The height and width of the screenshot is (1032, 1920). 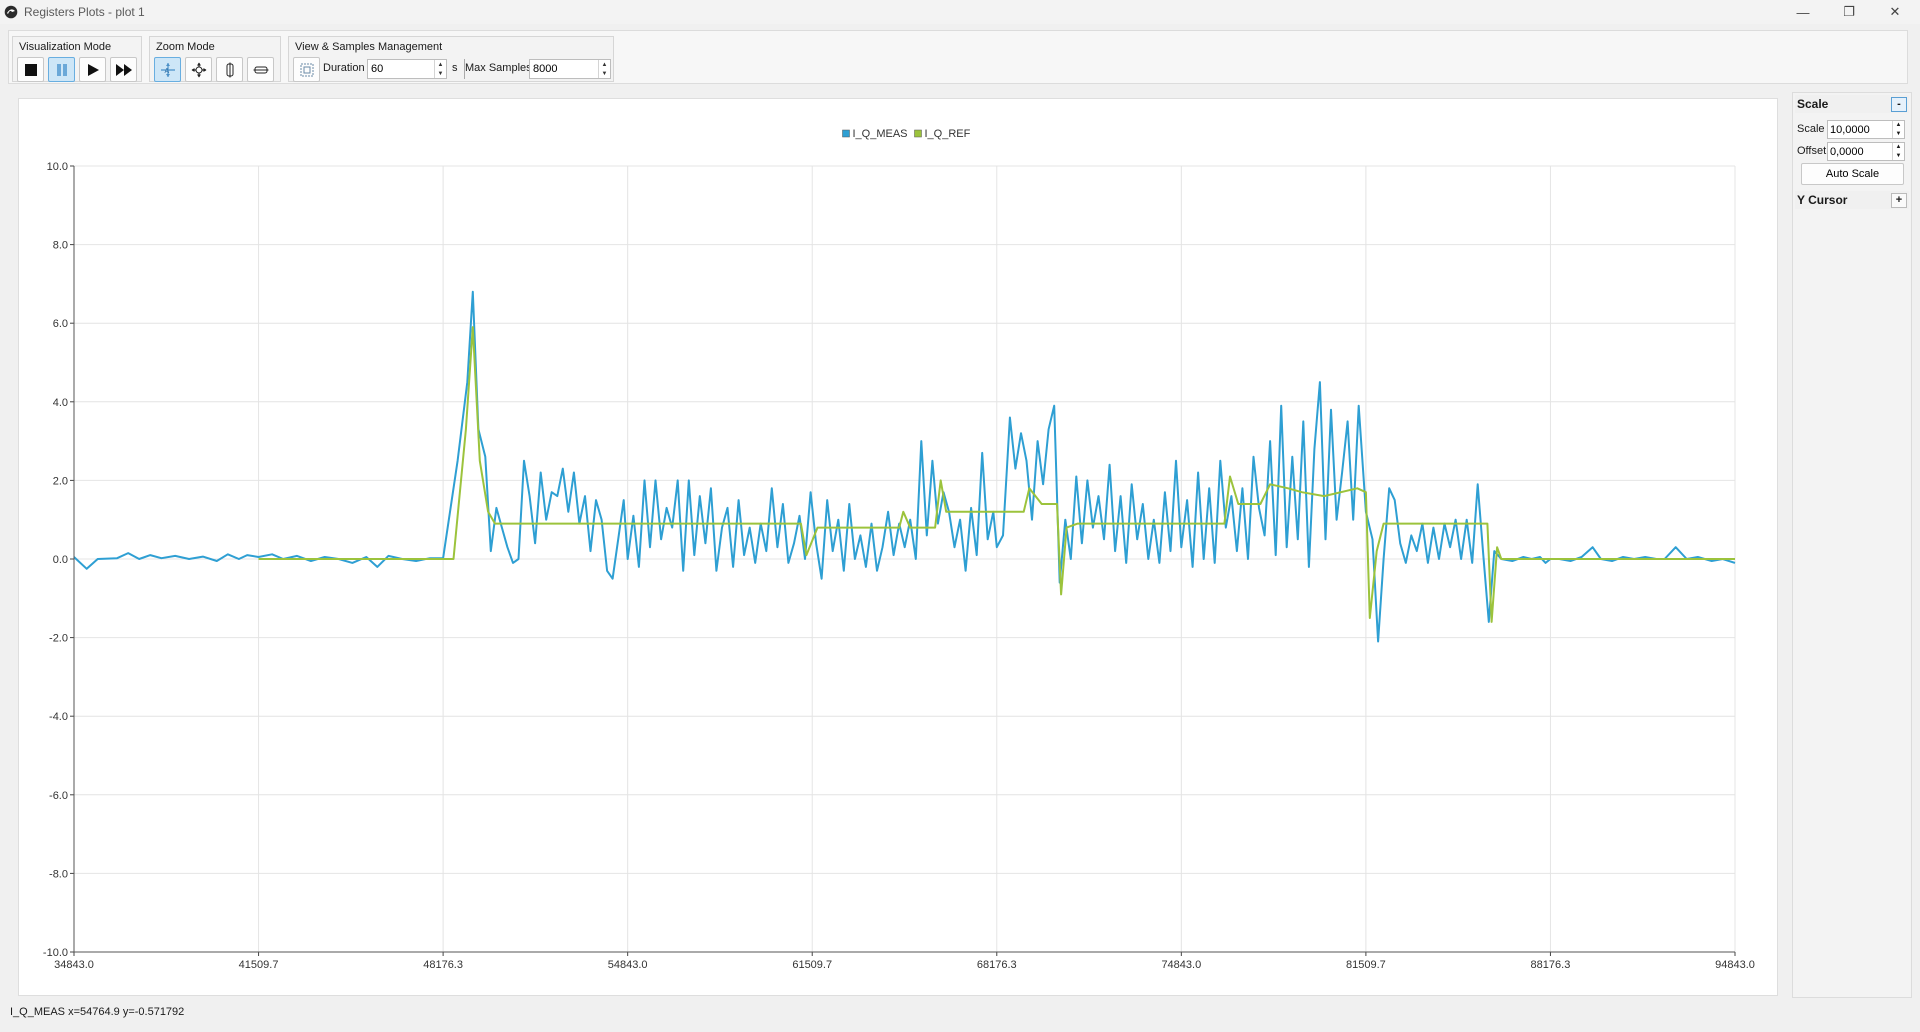 I want to click on x-tick-label: 68176.3, so click(x=997, y=965).